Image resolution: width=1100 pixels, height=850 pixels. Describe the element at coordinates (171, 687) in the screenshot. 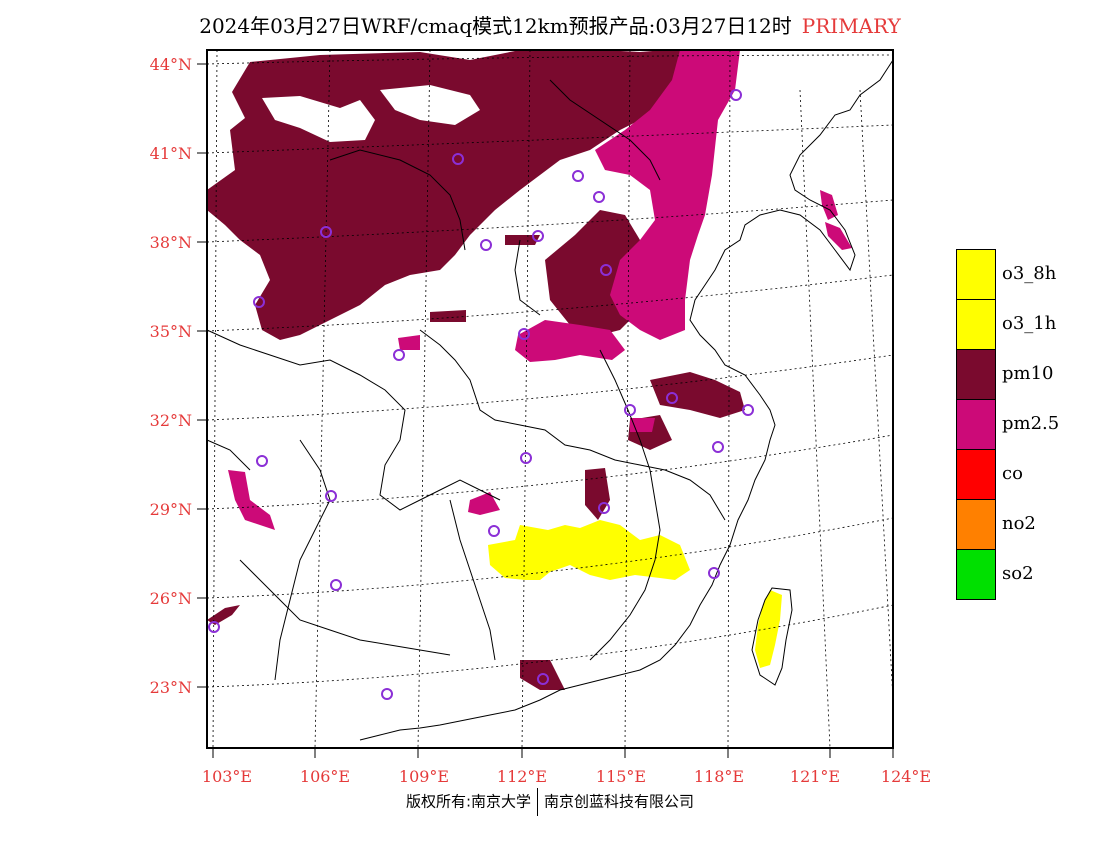

I see `lat-label-23: 23°N` at that location.